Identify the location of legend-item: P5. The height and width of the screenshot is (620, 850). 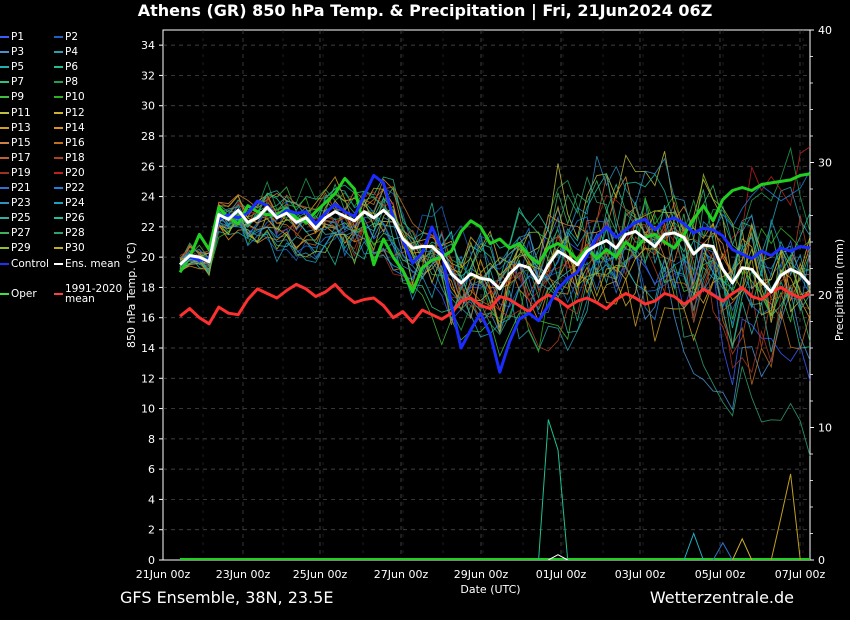
(12, 67).